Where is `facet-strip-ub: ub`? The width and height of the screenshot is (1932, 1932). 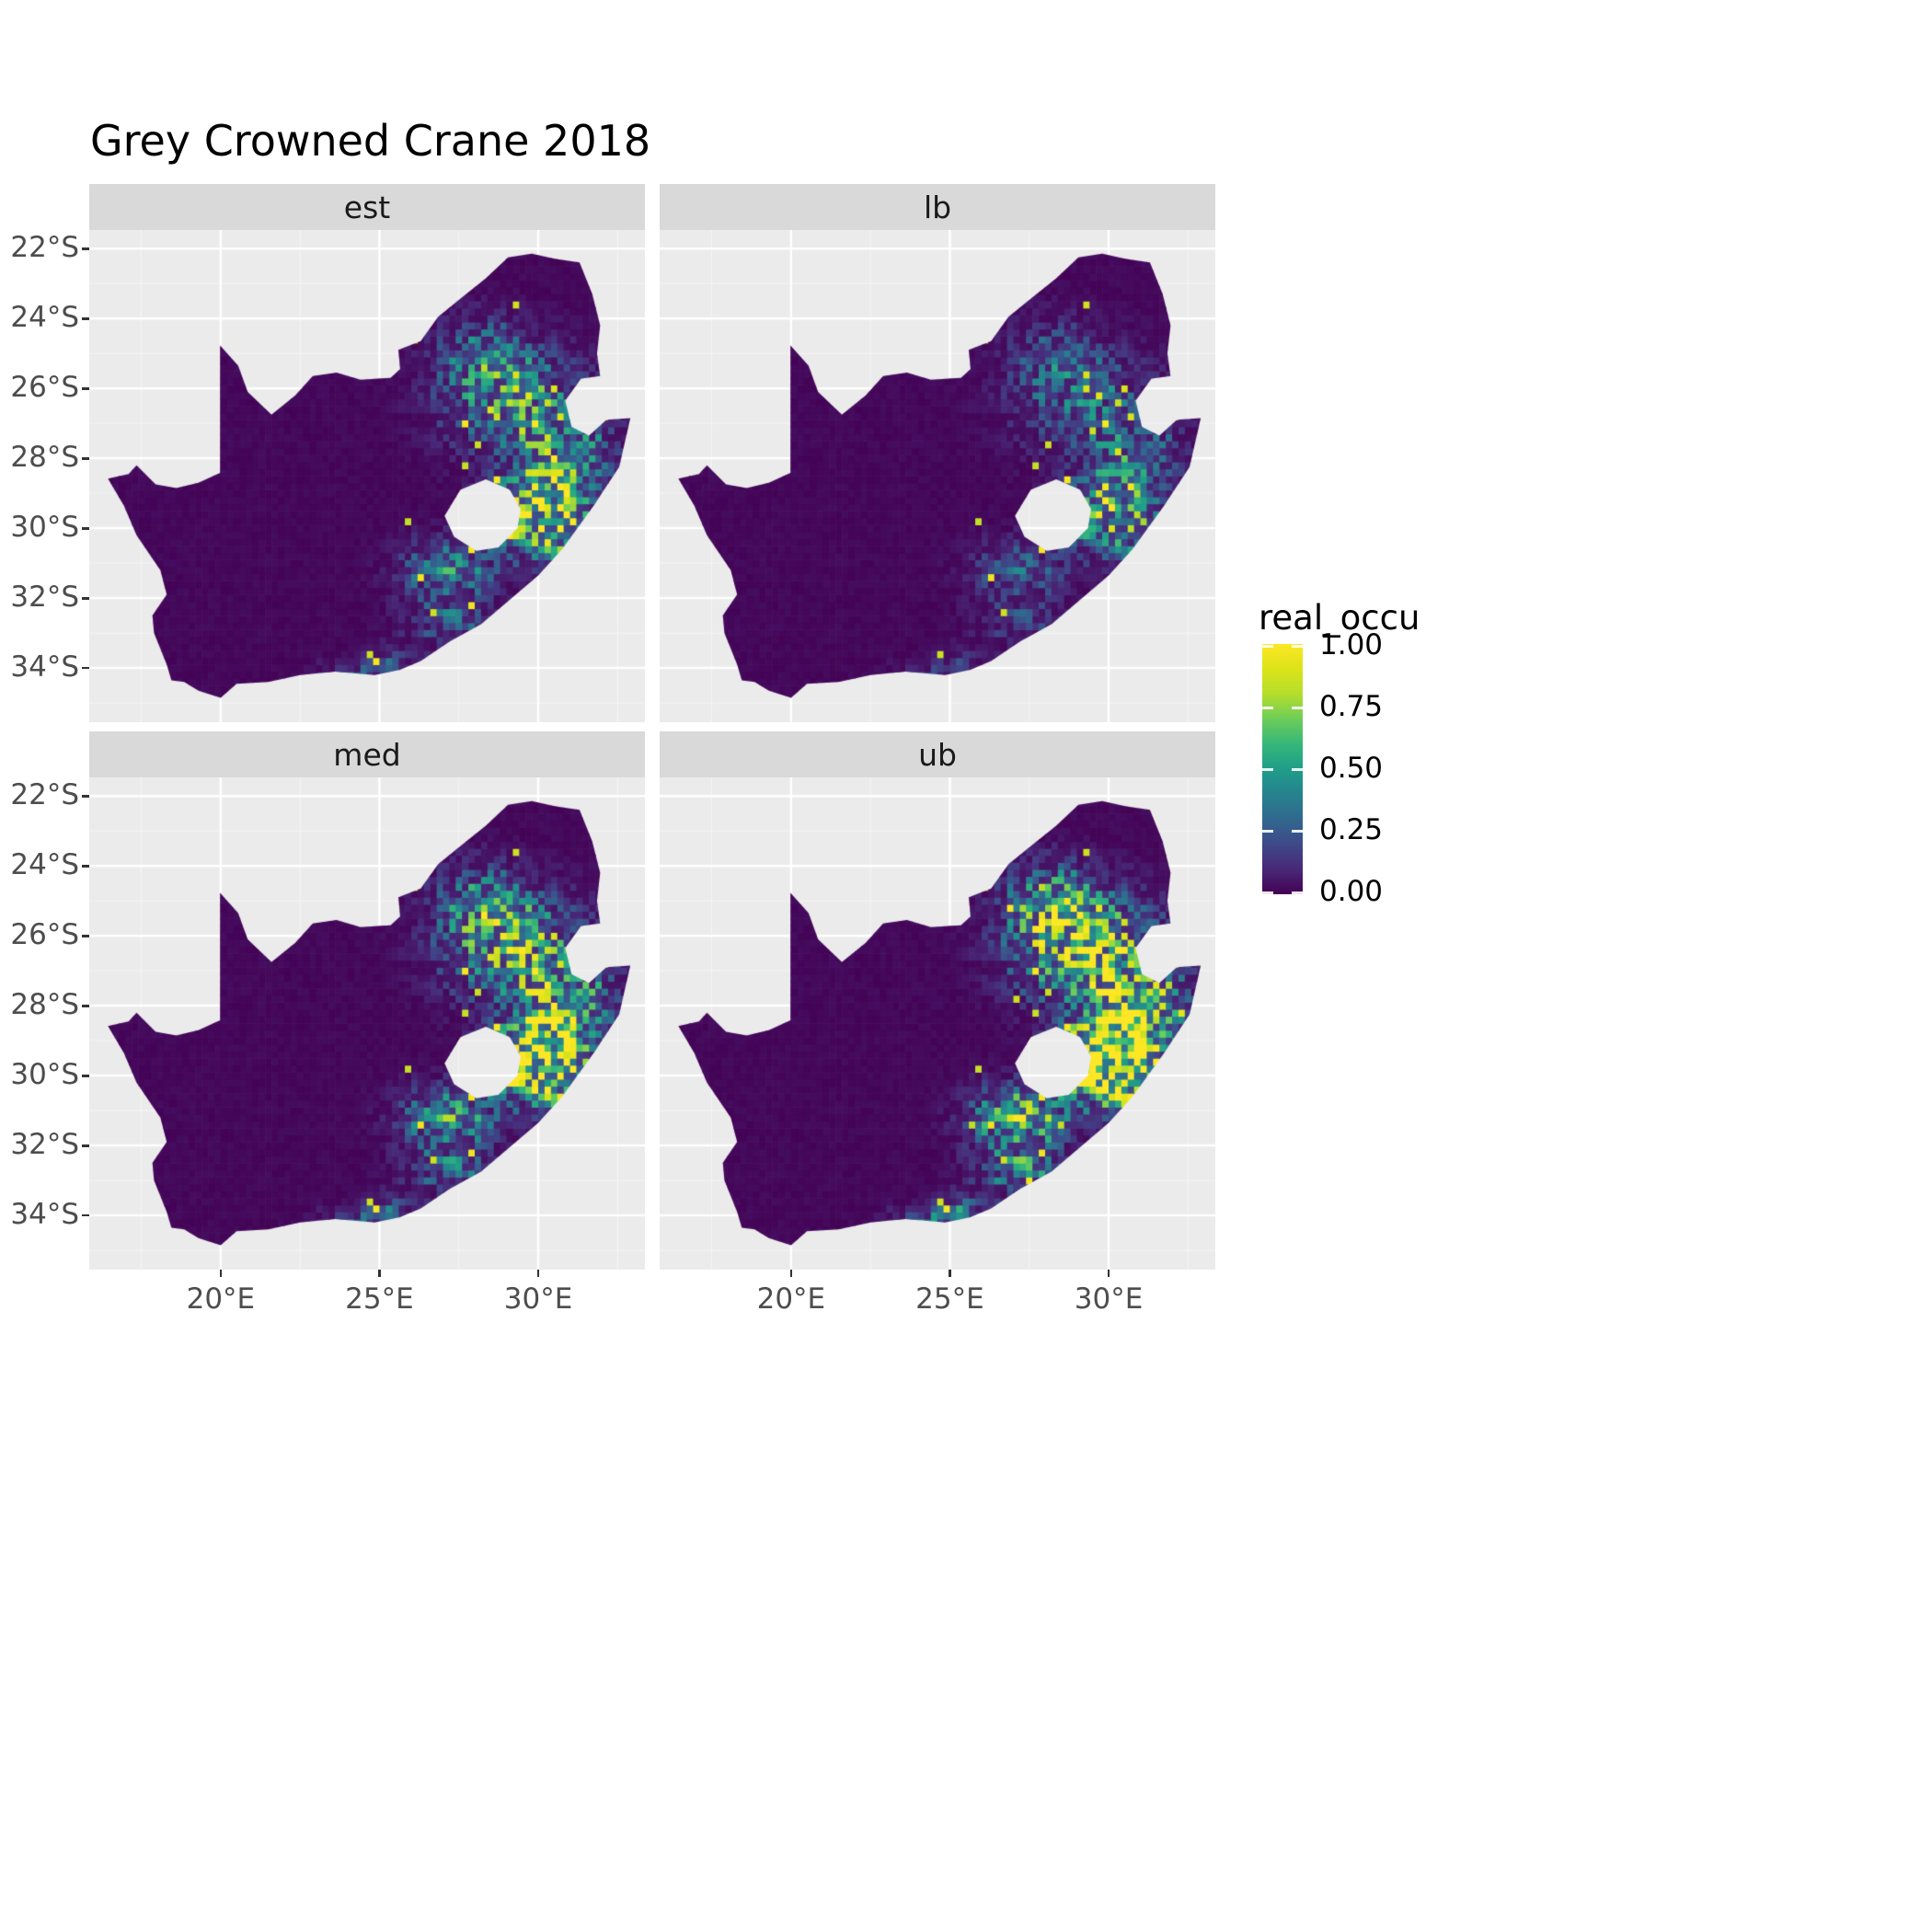 facet-strip-ub: ub is located at coordinates (937, 754).